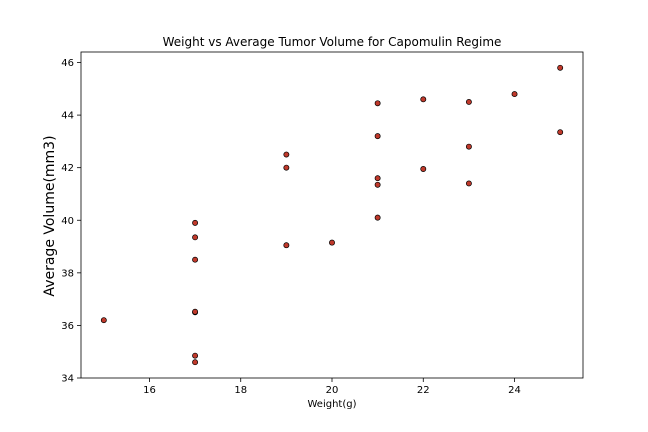  Describe the element at coordinates (67, 63) in the screenshot. I see `y-tick-label: 46` at that location.